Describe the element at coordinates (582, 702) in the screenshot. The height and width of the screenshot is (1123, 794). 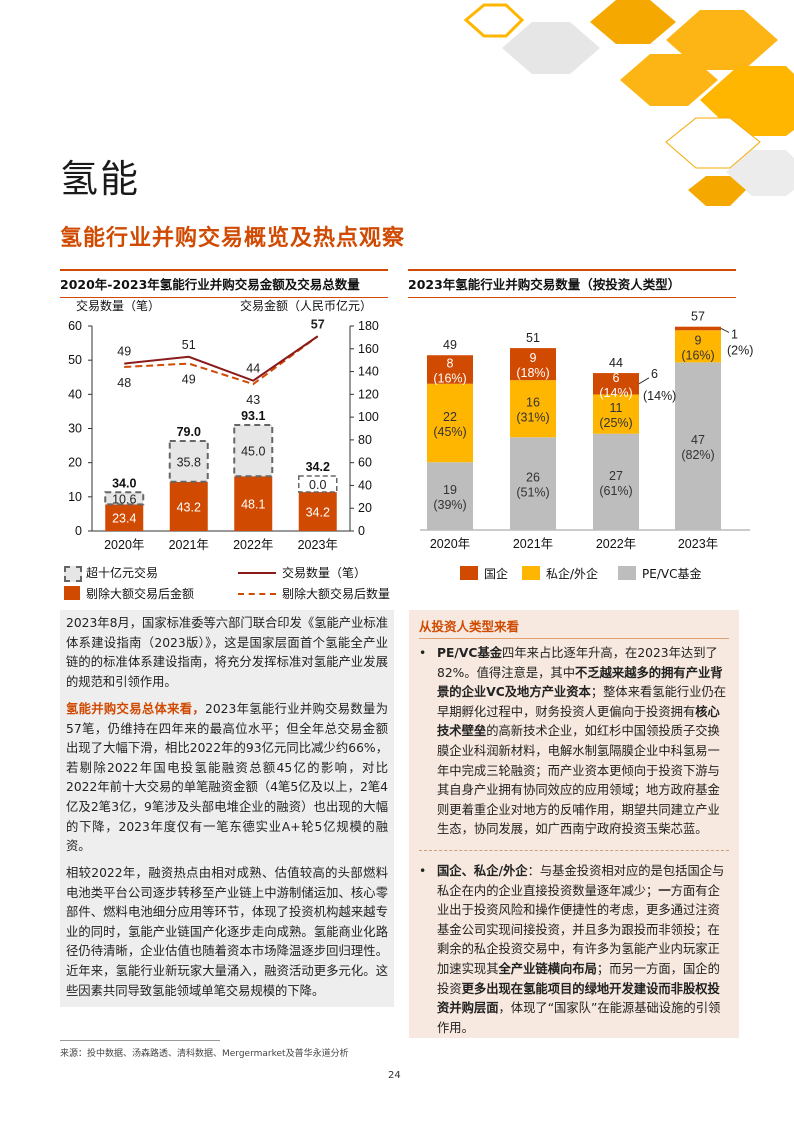
I see `pevc-text-c: ；整体来看氢能行业仍在早期孵化过程中，财务投资人更偏向于投资拥有` at that location.